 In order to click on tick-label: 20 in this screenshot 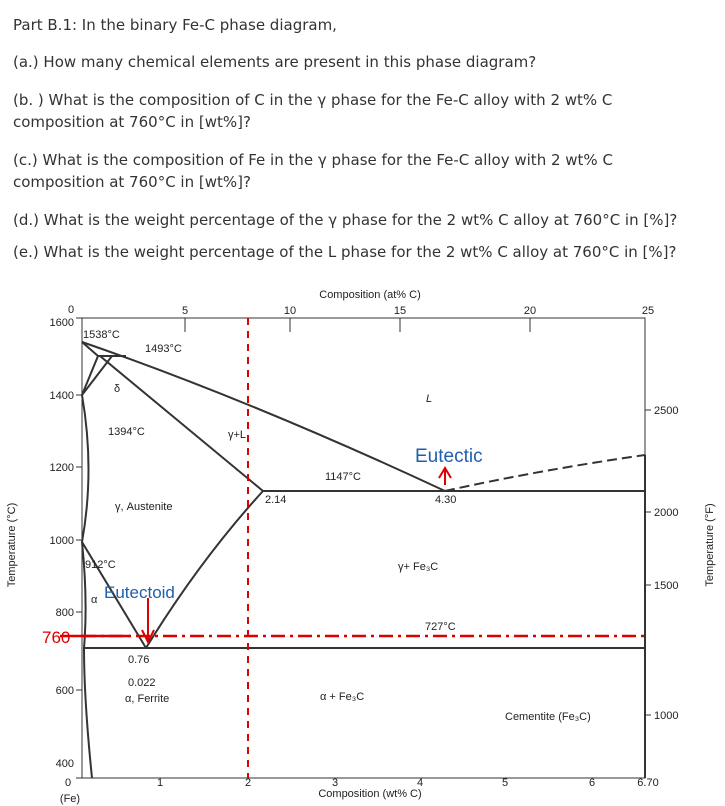, I will do `click(530, 311)`.